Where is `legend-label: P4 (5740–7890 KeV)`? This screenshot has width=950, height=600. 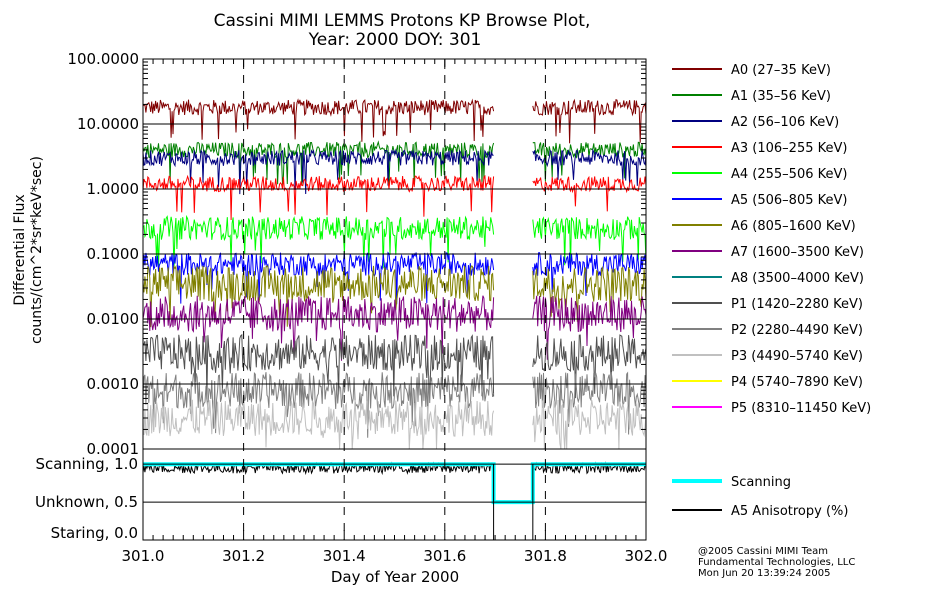
legend-label: P4 (5740–7890 KeV) is located at coordinates (797, 382).